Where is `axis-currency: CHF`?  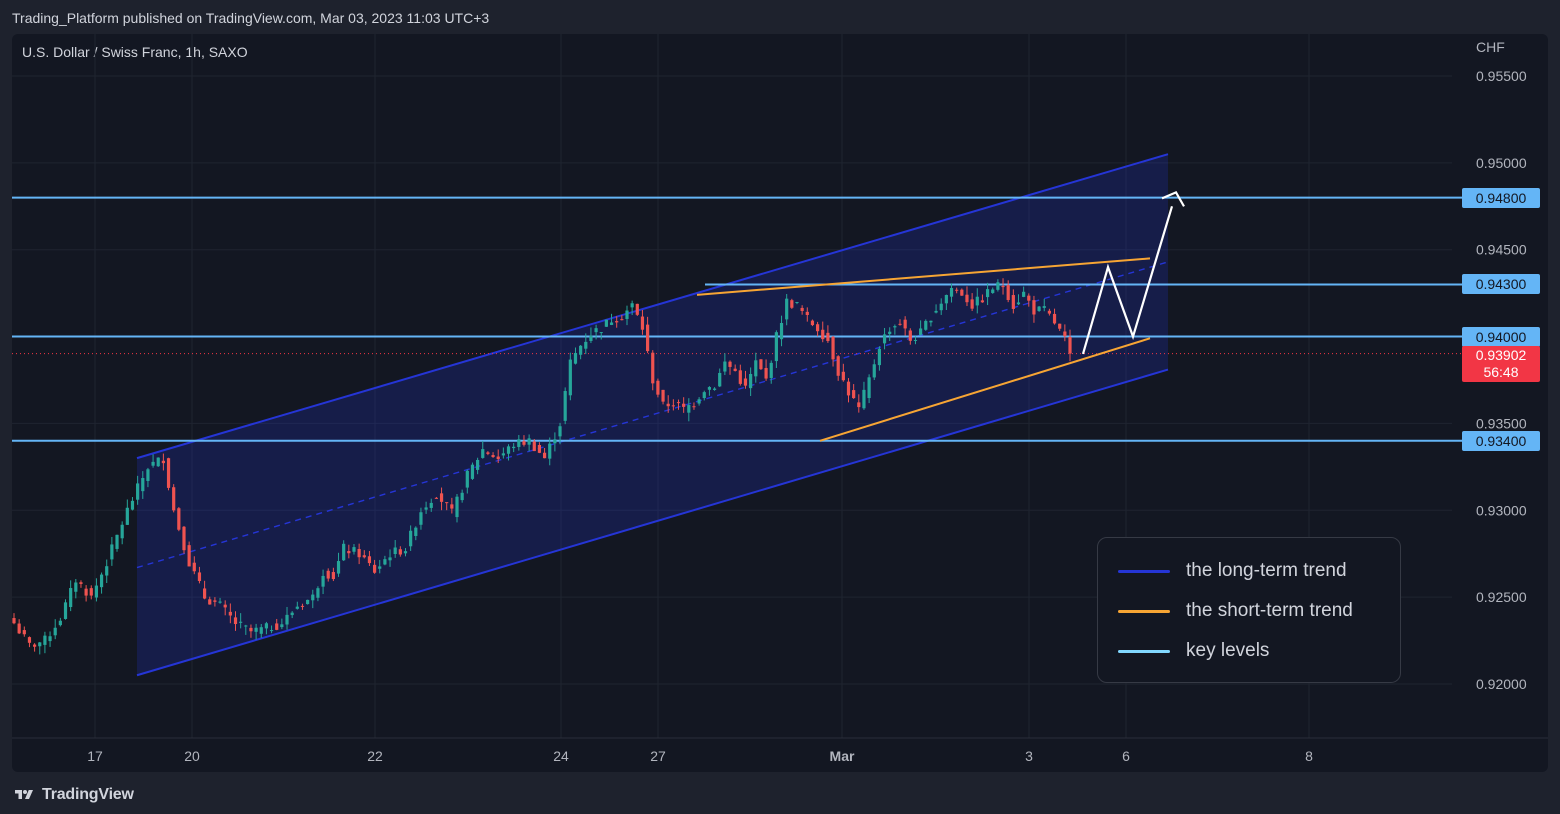
axis-currency: CHF is located at coordinates (1490, 47).